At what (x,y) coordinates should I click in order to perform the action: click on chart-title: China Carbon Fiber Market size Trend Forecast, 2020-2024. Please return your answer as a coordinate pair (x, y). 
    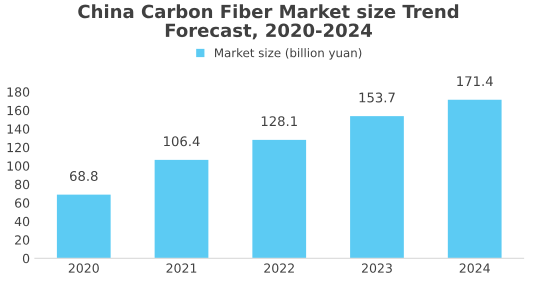
    Looking at the image, I should click on (268, 22).